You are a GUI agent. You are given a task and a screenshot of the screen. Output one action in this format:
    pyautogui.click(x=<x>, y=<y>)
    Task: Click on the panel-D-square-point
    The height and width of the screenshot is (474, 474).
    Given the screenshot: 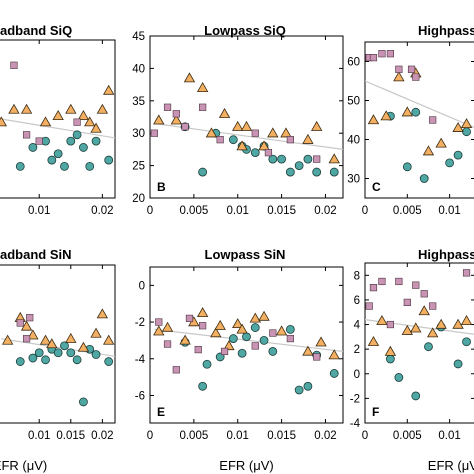 What is the action you would take?
    pyautogui.click(x=30, y=318)
    